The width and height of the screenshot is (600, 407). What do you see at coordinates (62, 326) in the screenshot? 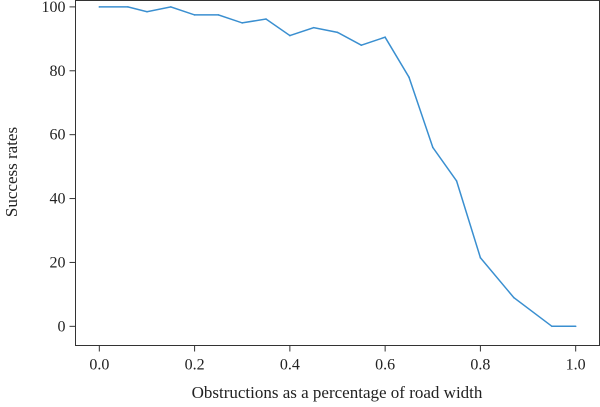
I see `y-tick-label: 0` at bounding box center [62, 326].